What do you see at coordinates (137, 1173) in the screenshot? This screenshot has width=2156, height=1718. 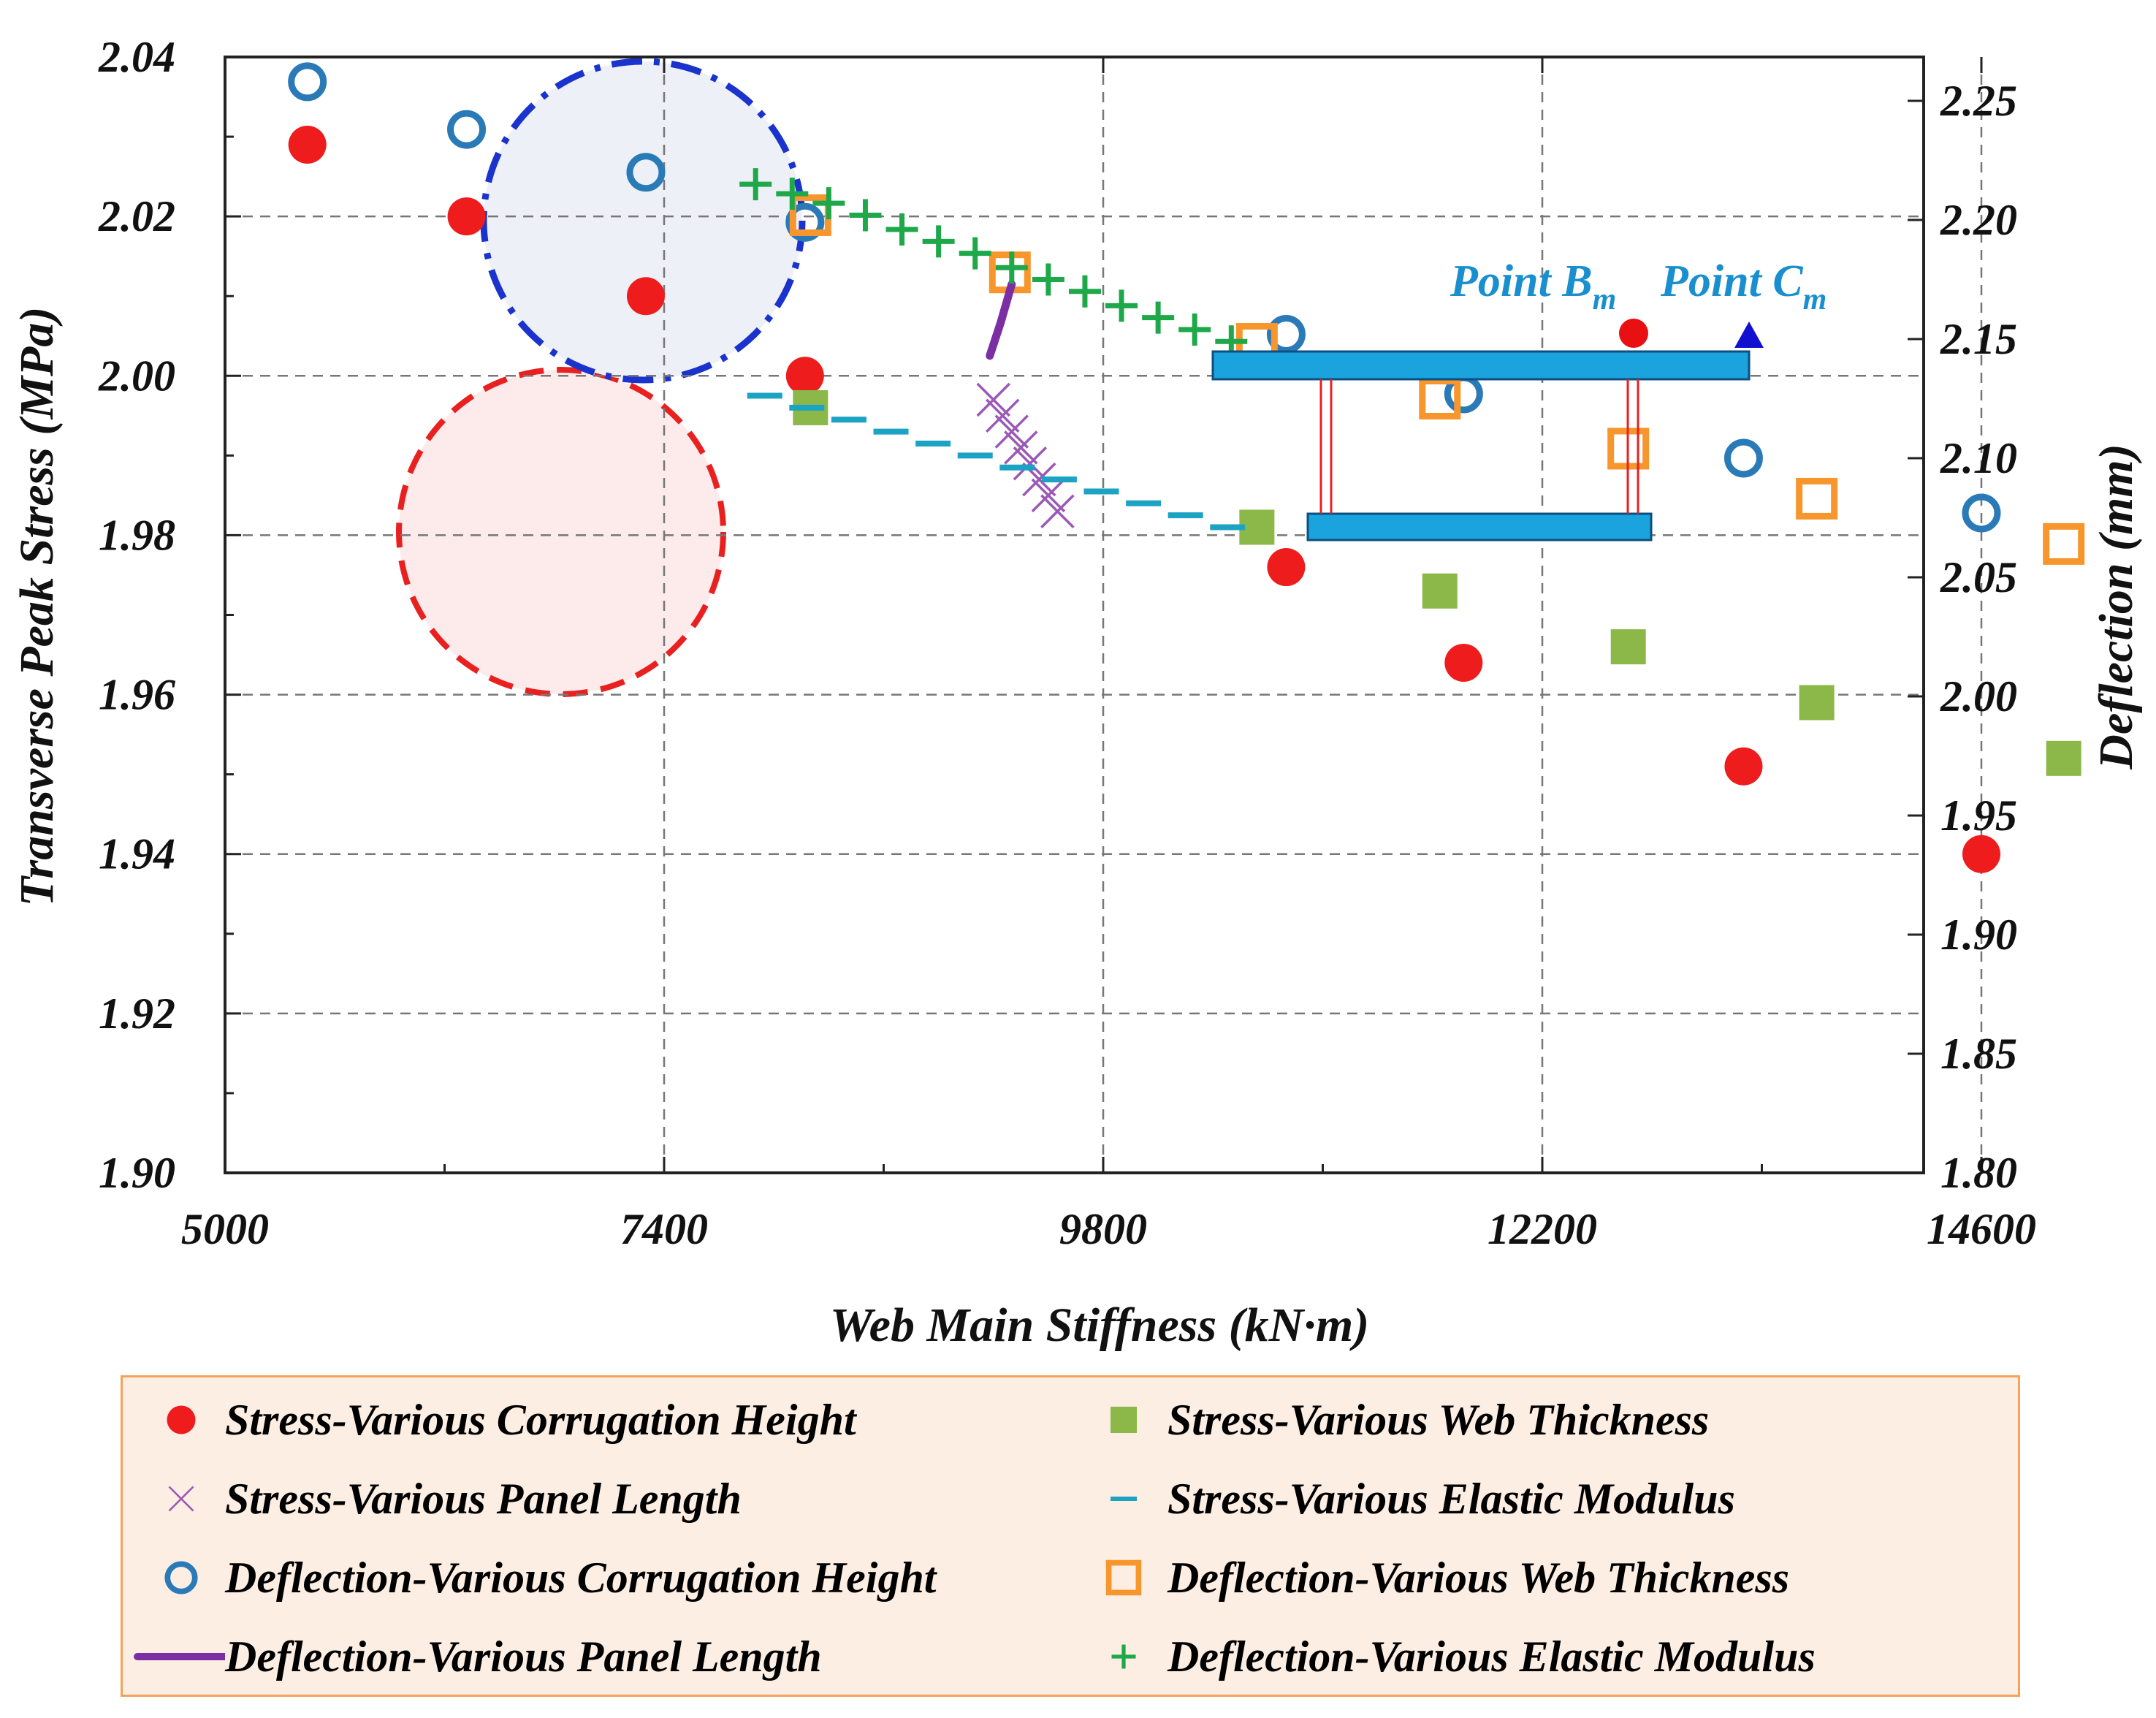 I see `y-left-tick-label: 1.90` at bounding box center [137, 1173].